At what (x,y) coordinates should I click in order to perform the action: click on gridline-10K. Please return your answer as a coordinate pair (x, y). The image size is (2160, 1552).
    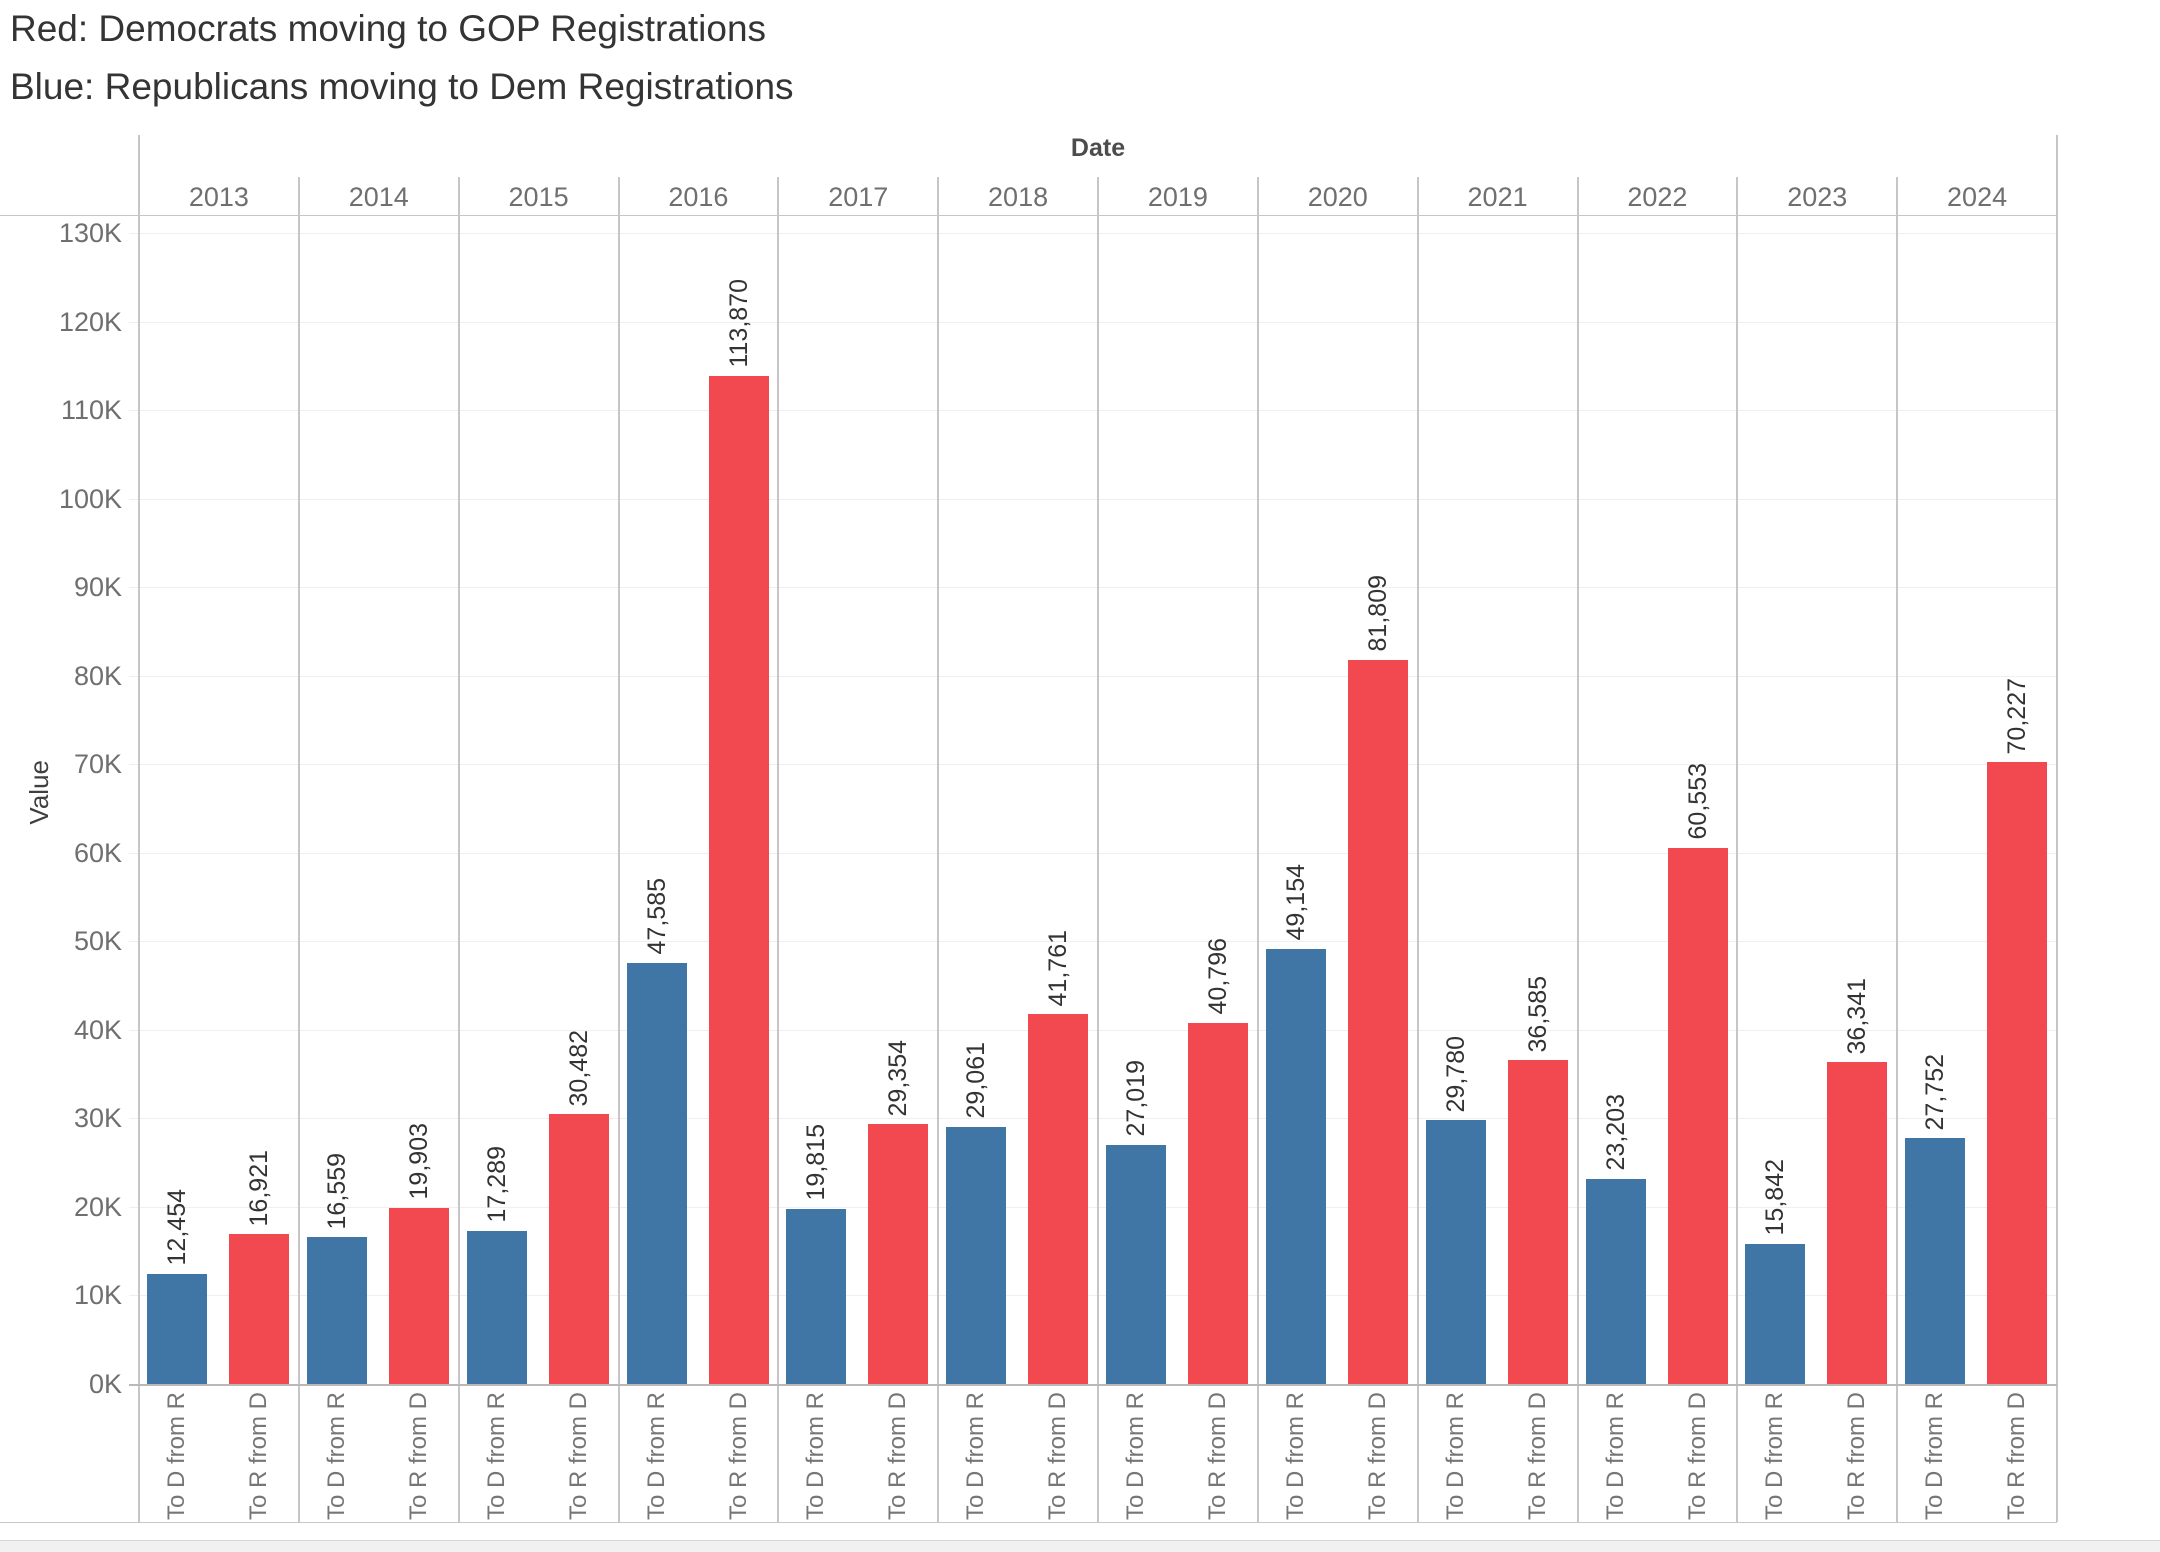
    Looking at the image, I should click on (1093, 1296).